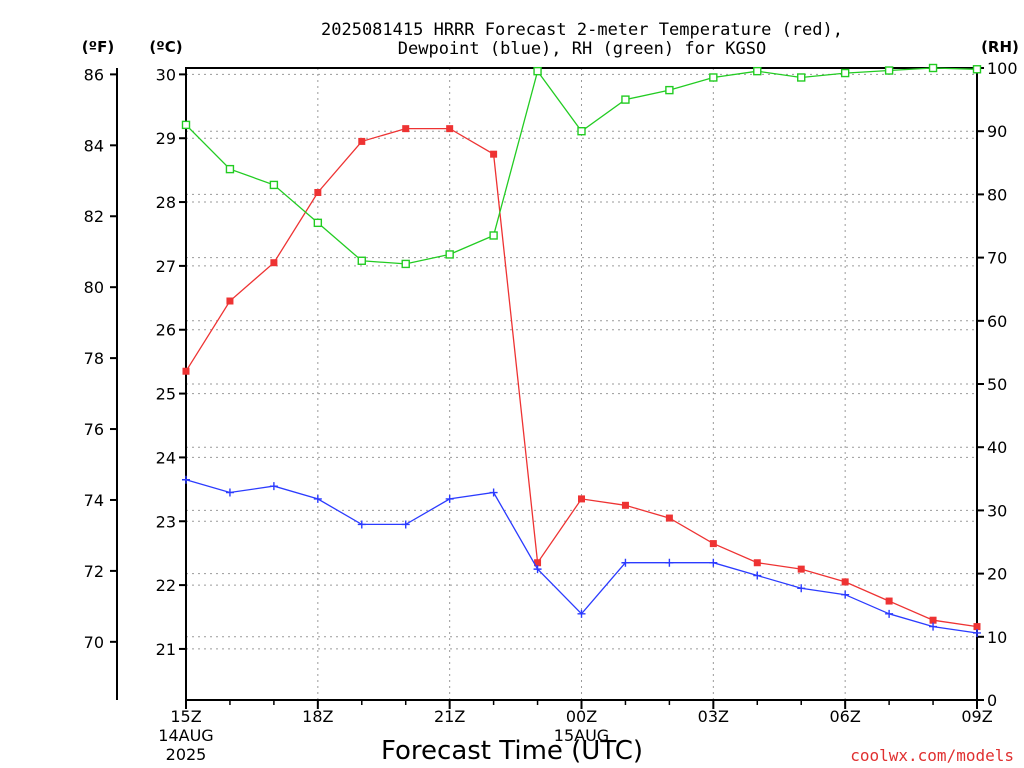  What do you see at coordinates (932, 755) in the screenshot?
I see `credit-text: coolwx.com/models` at bounding box center [932, 755].